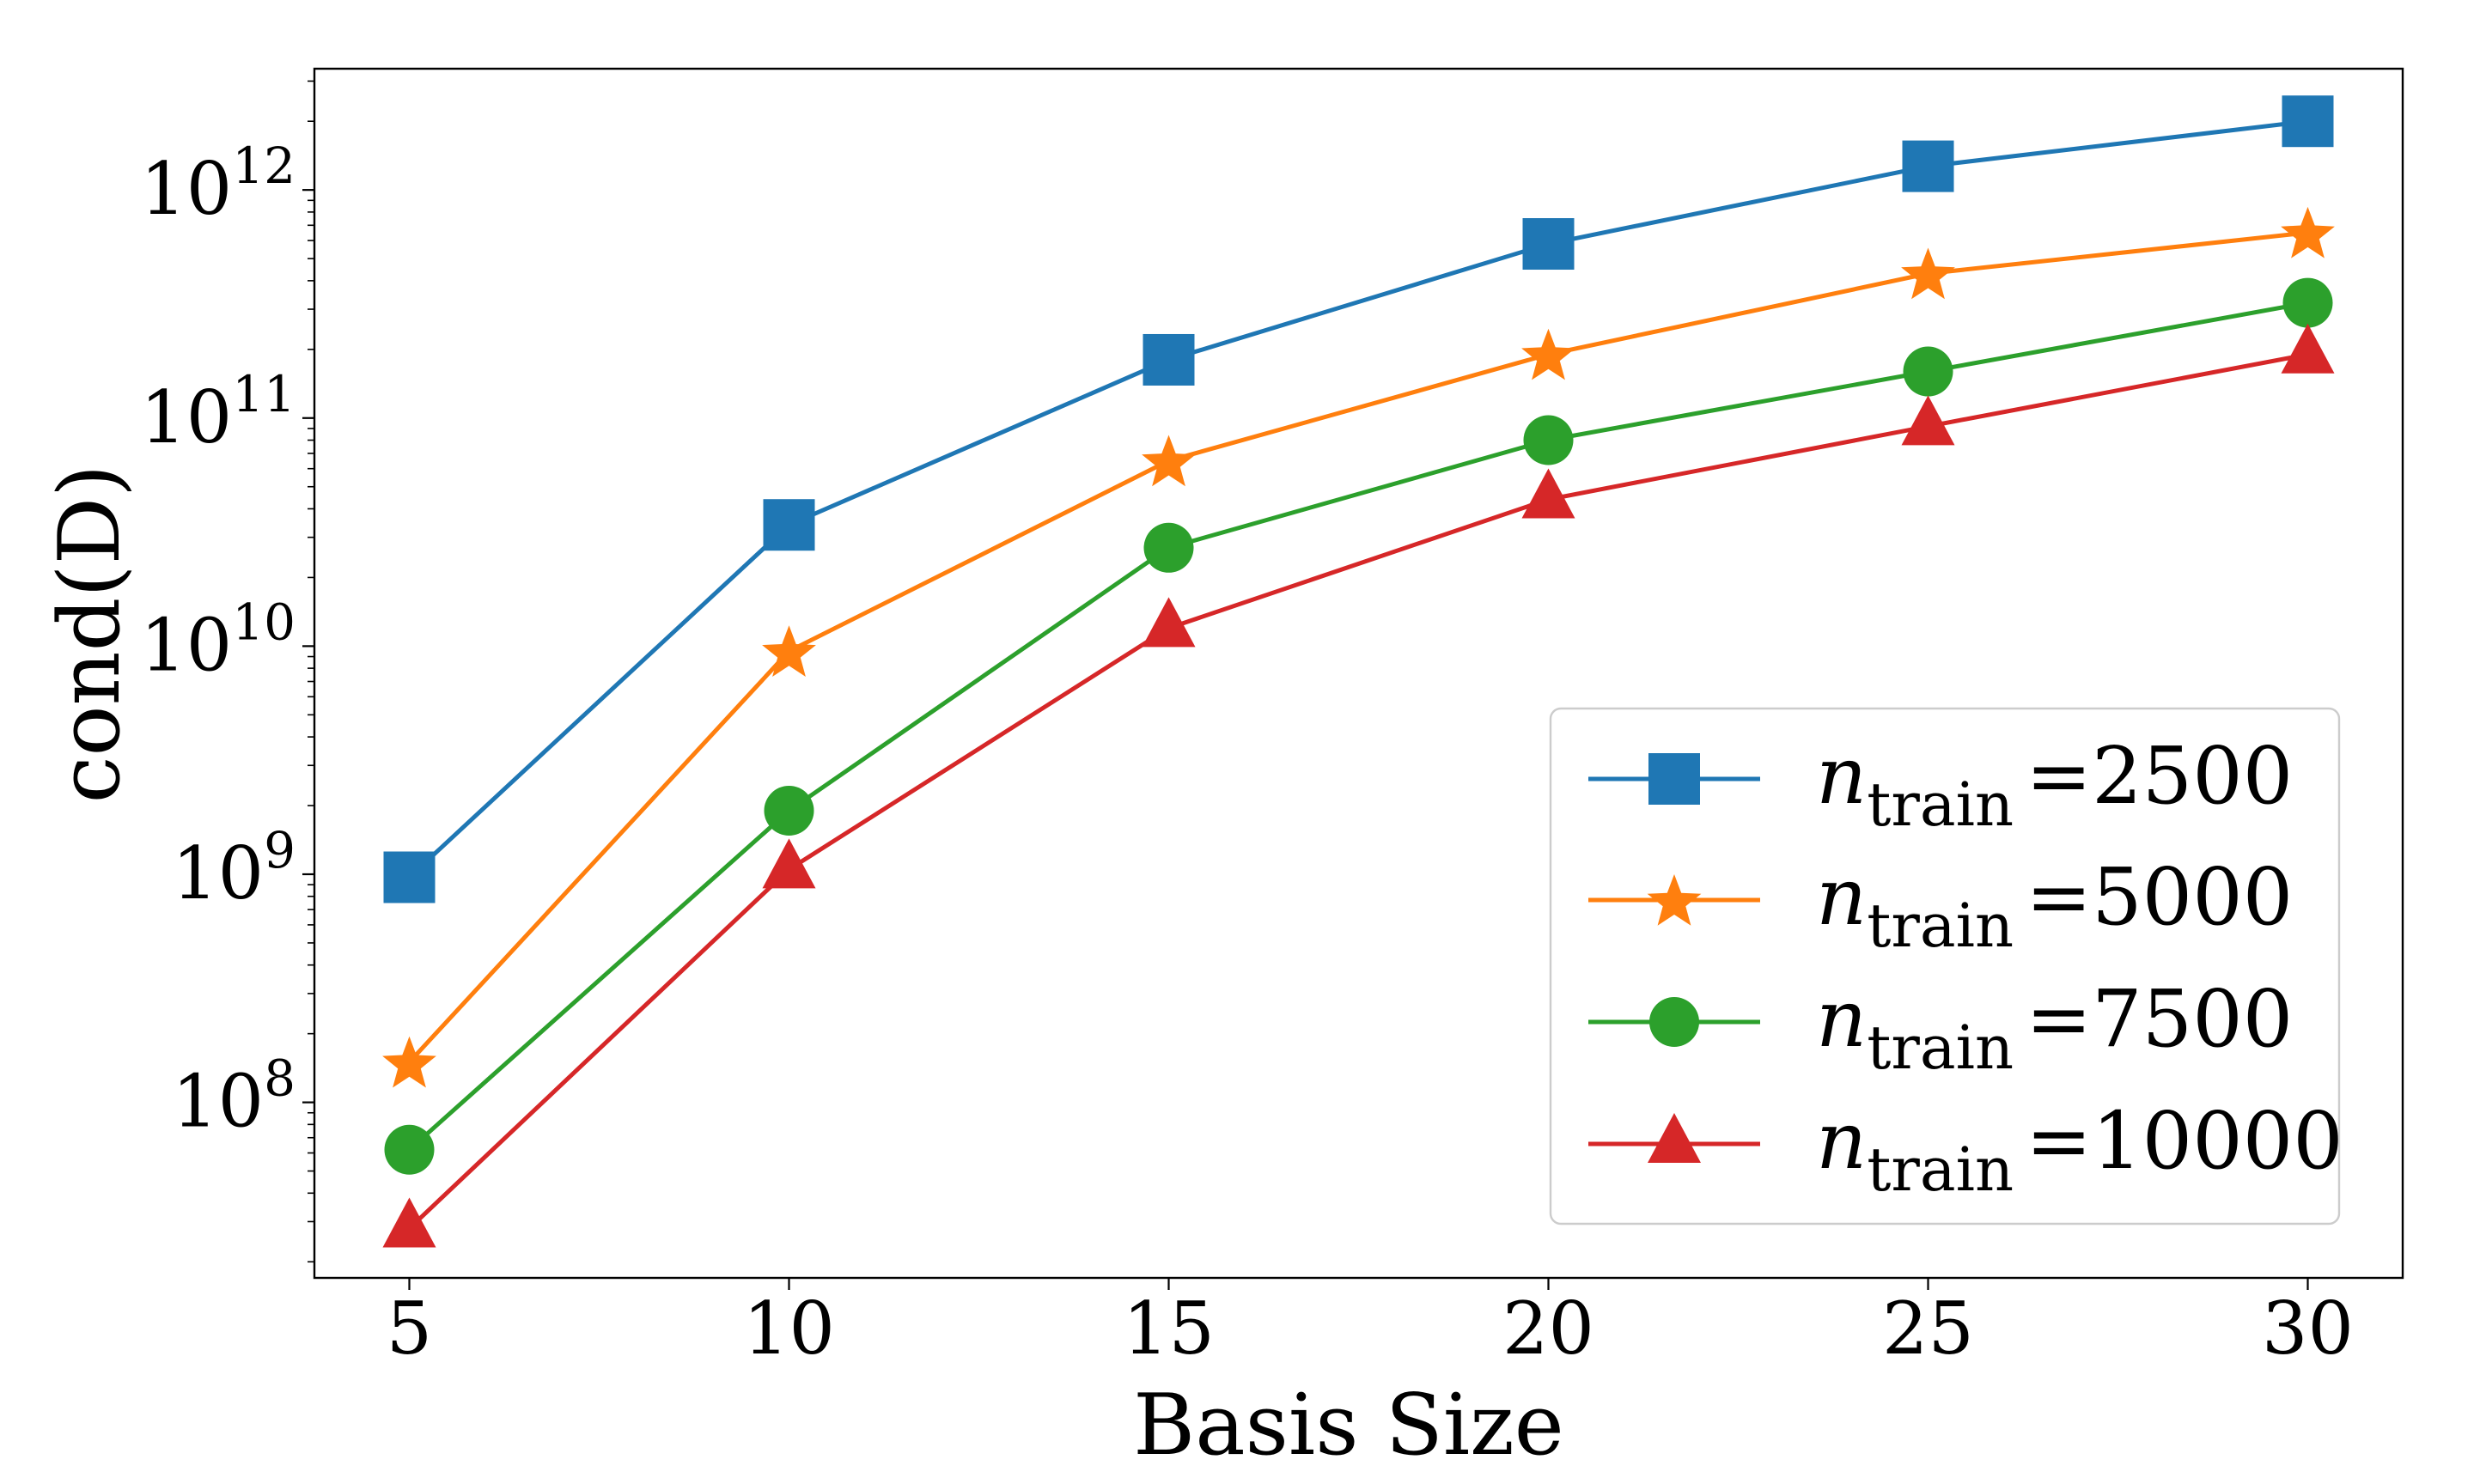 This screenshot has width=2474, height=1484. What do you see at coordinates (2308, 1328) in the screenshot?
I see `x-tick-label: 30` at bounding box center [2308, 1328].